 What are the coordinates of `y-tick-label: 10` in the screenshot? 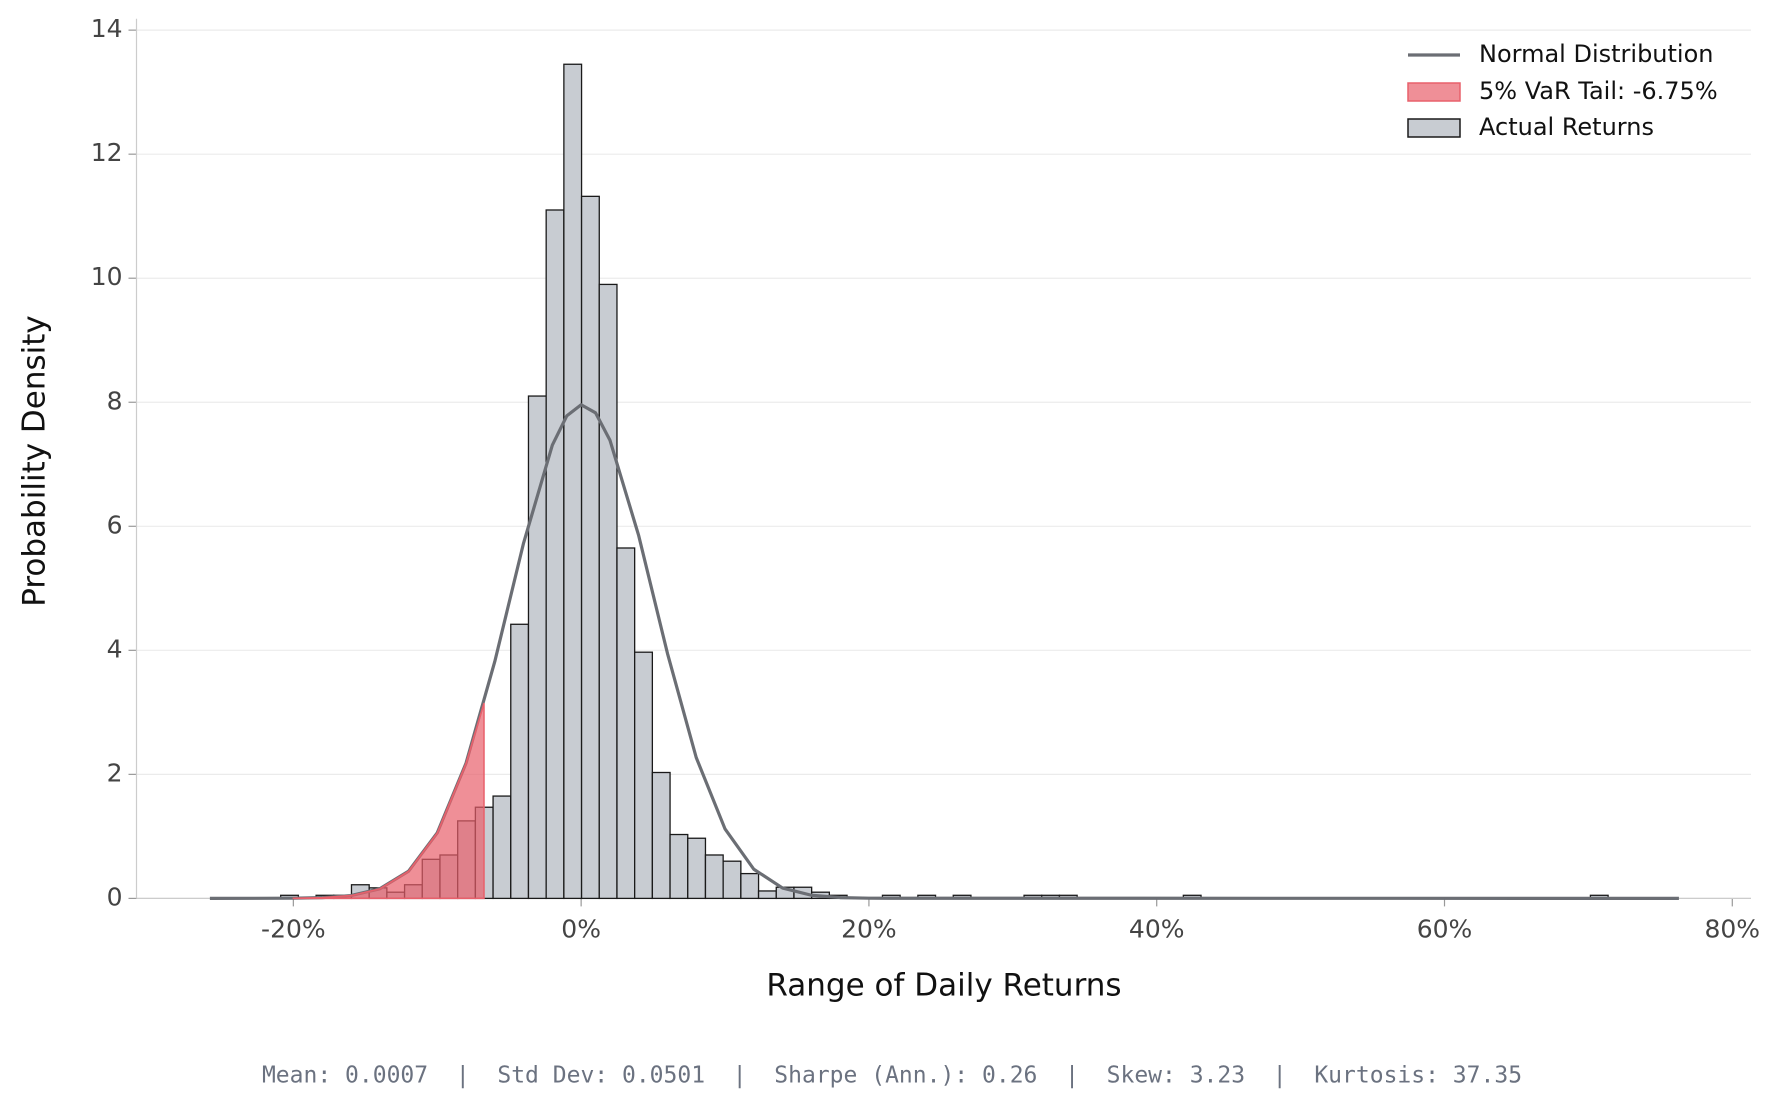 It's located at (107, 276).